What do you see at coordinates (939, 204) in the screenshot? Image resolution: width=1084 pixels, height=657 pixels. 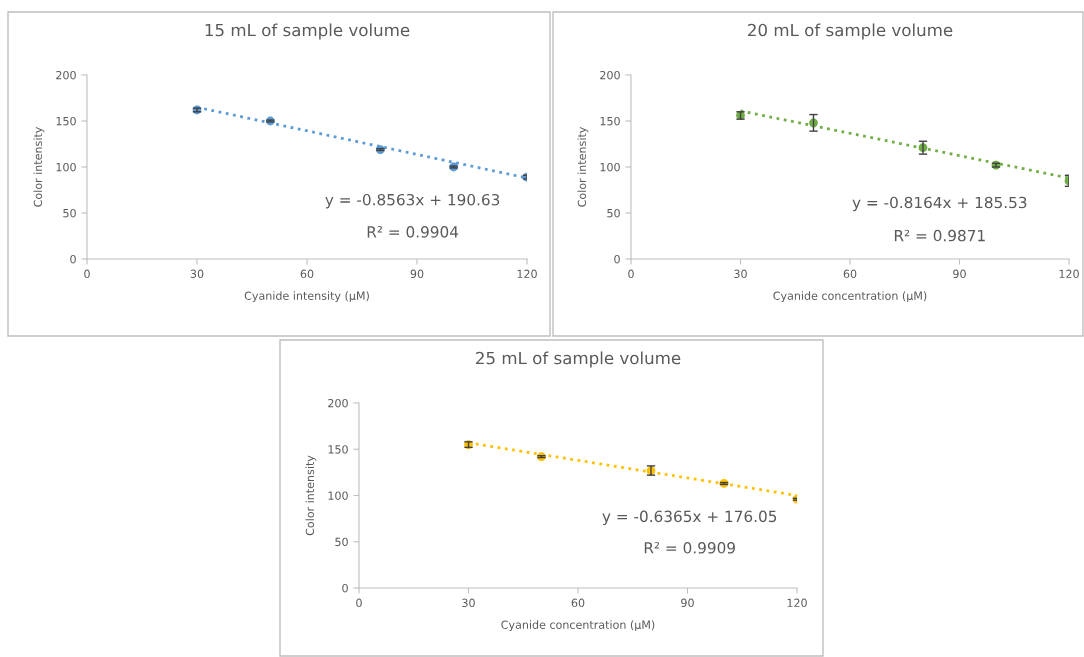 I see `annotation: y = -0.8164x + 185.53` at bounding box center [939, 204].